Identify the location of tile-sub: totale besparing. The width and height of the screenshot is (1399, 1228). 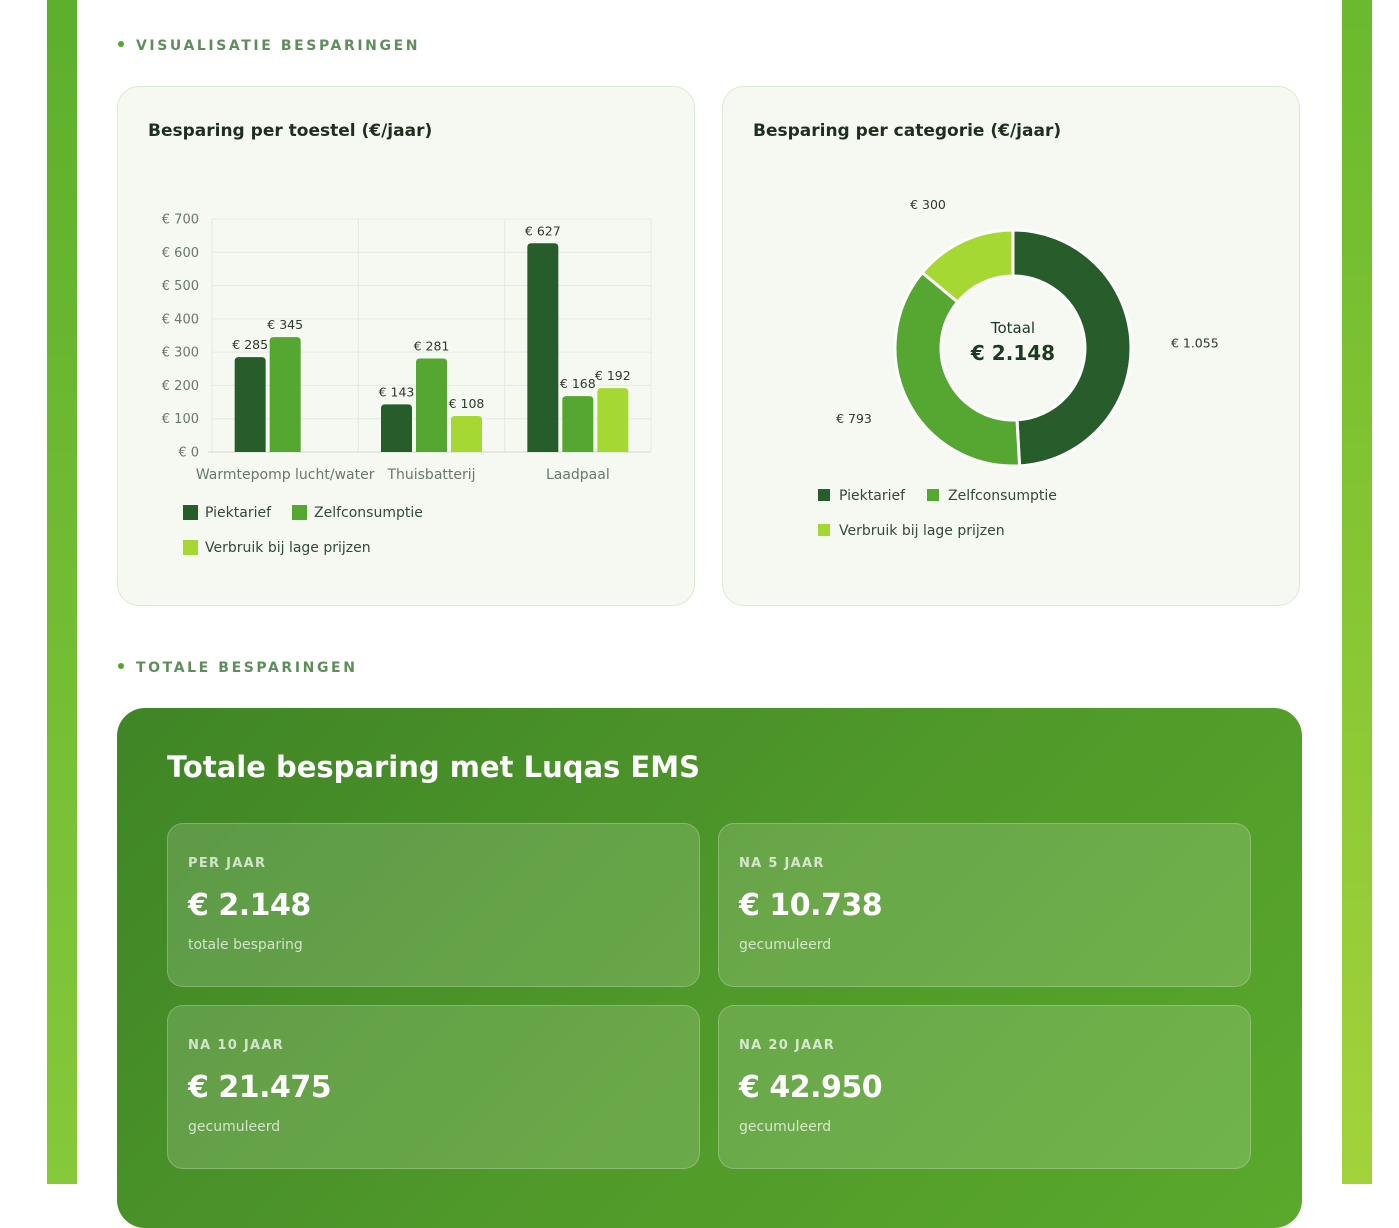
(245, 945).